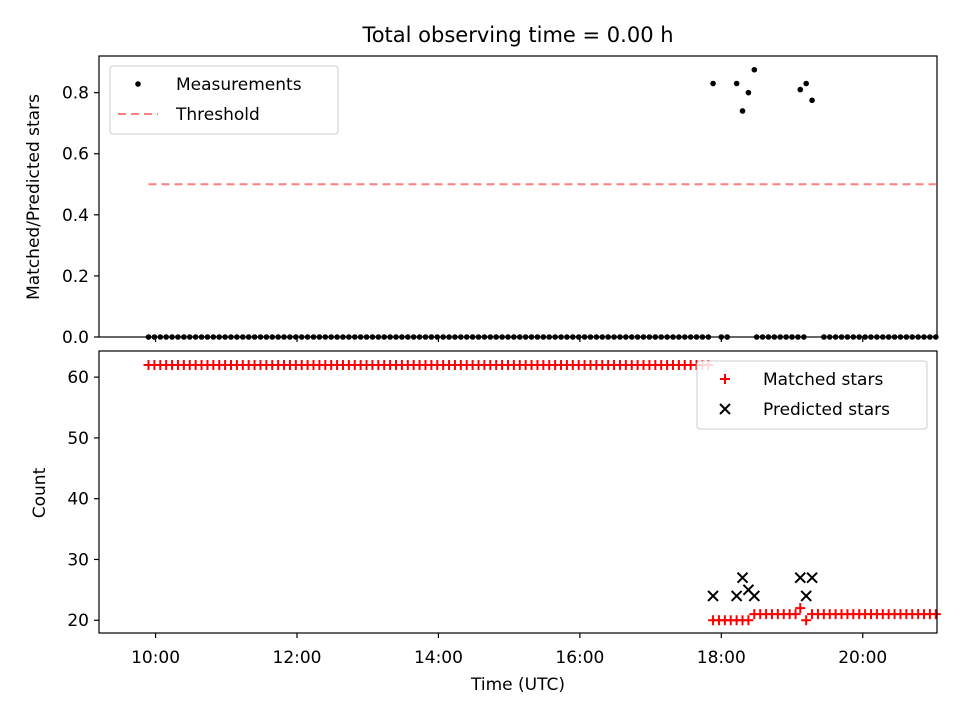  I want to click on legend-measurement-swatch, so click(138, 84).